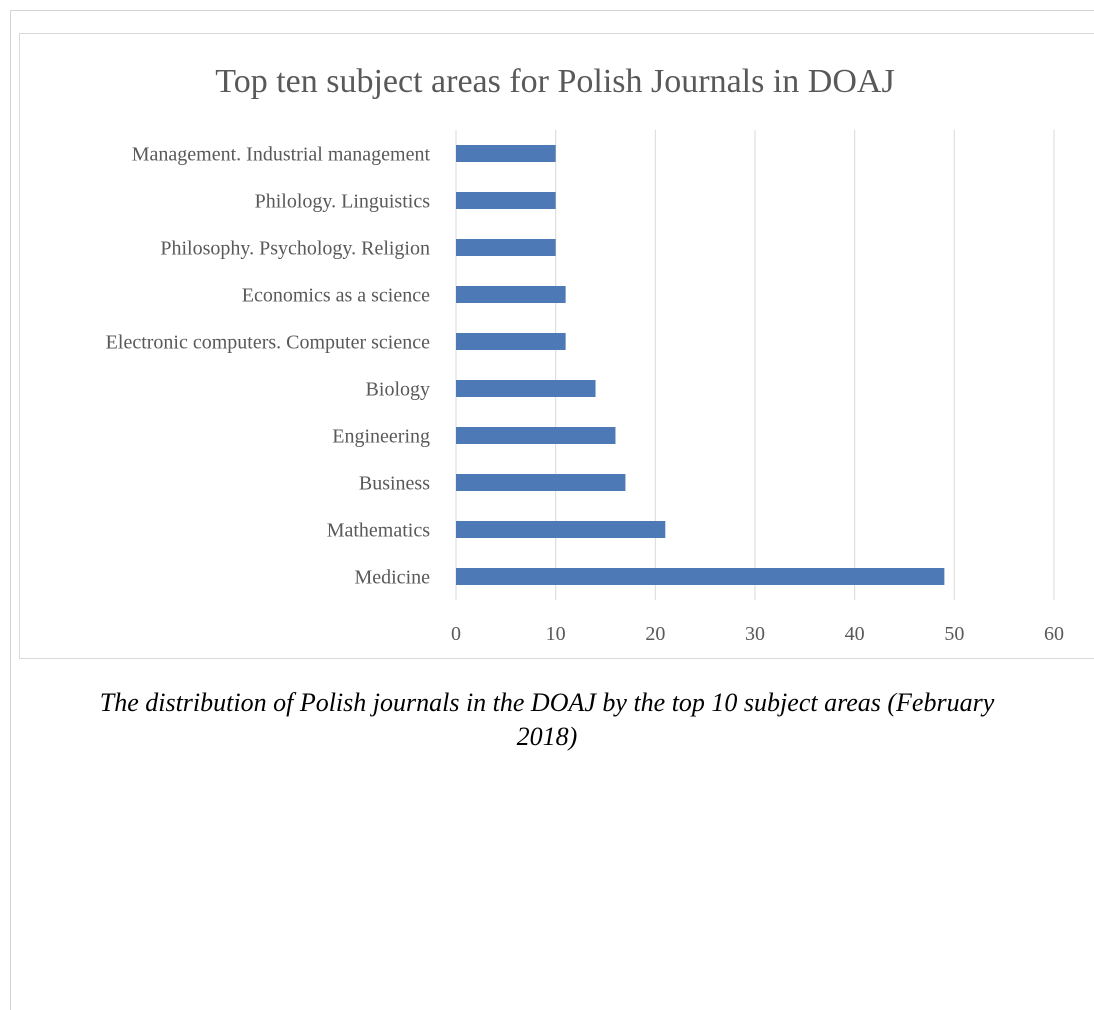 The height and width of the screenshot is (1010, 1094). I want to click on category-label: Medicine, so click(392, 578).